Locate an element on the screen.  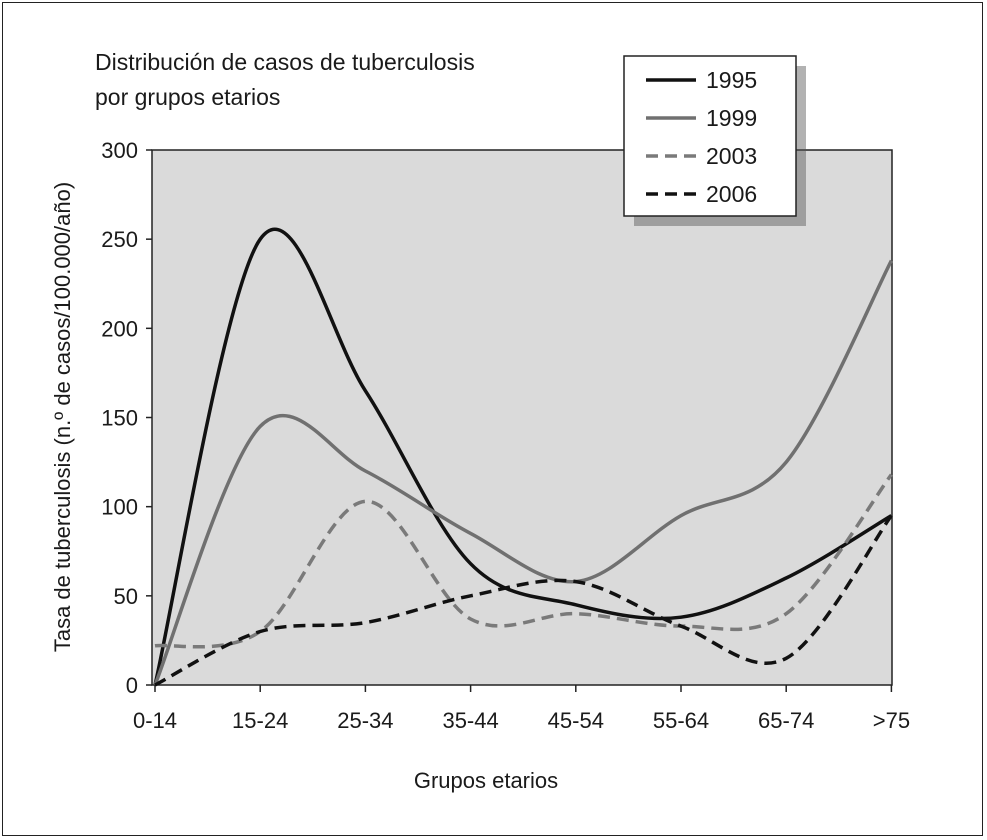
y-tick-label: 150 is located at coordinates (119, 418).